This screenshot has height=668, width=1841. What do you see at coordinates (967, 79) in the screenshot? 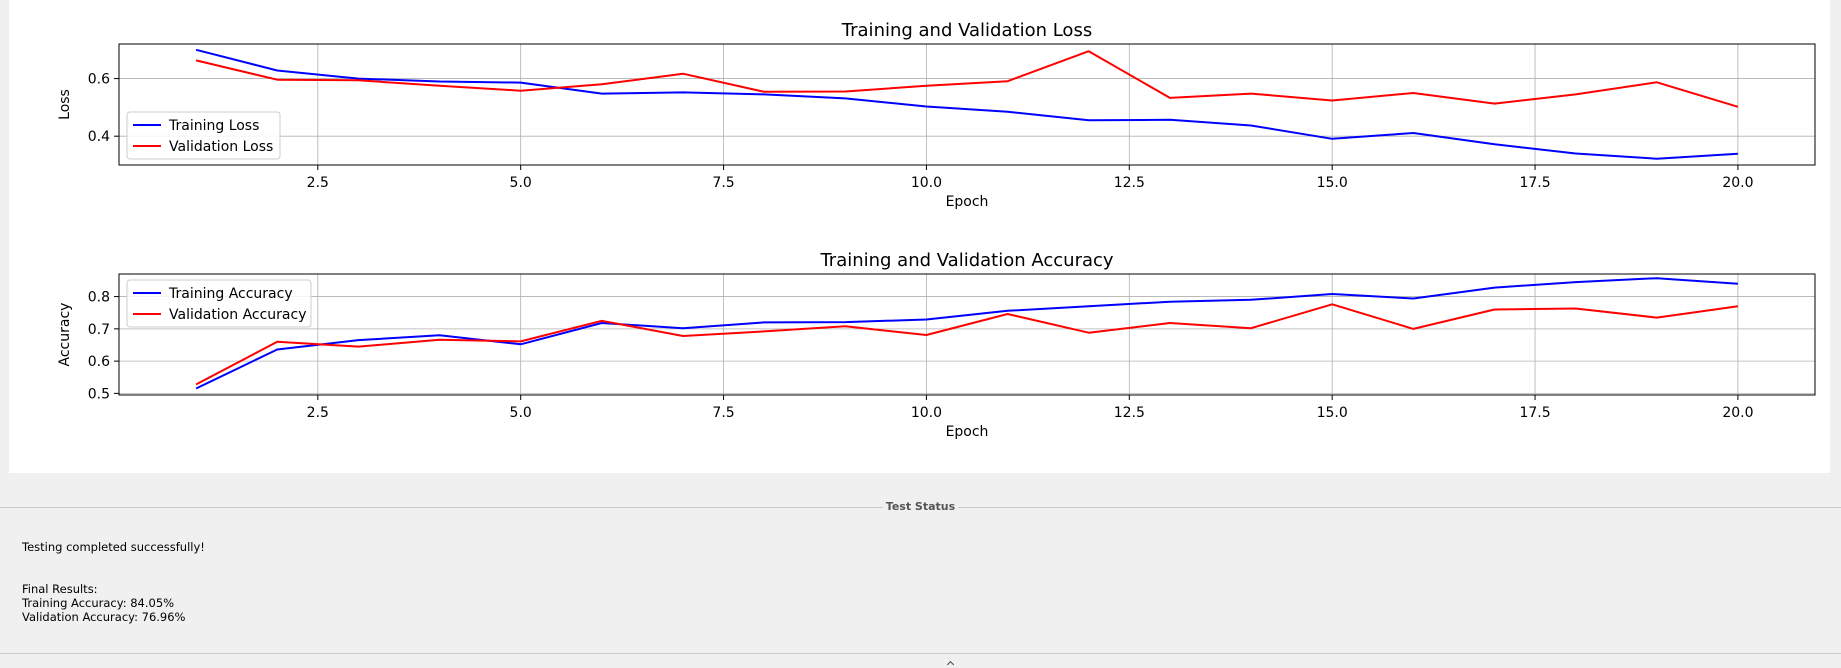
I see `series-line-validation-loss` at bounding box center [967, 79].